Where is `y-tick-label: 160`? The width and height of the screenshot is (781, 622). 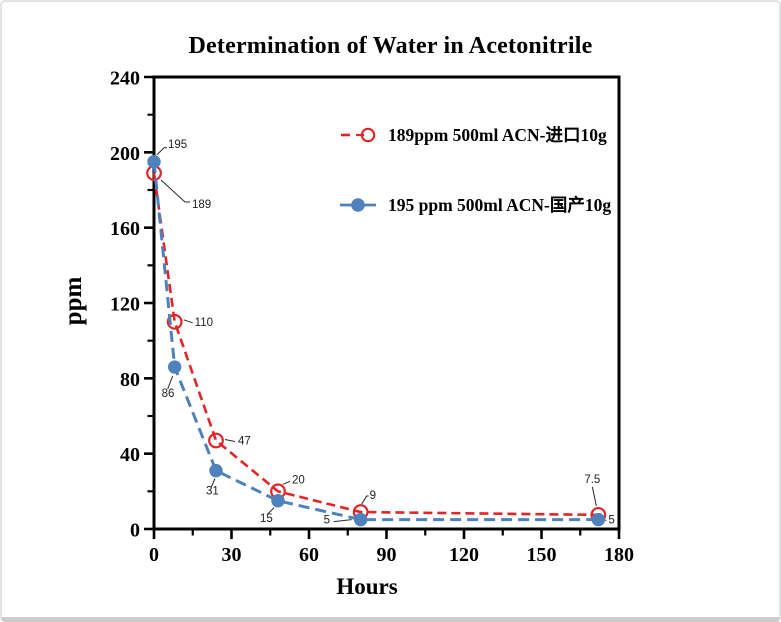 y-tick-label: 160 is located at coordinates (125, 229).